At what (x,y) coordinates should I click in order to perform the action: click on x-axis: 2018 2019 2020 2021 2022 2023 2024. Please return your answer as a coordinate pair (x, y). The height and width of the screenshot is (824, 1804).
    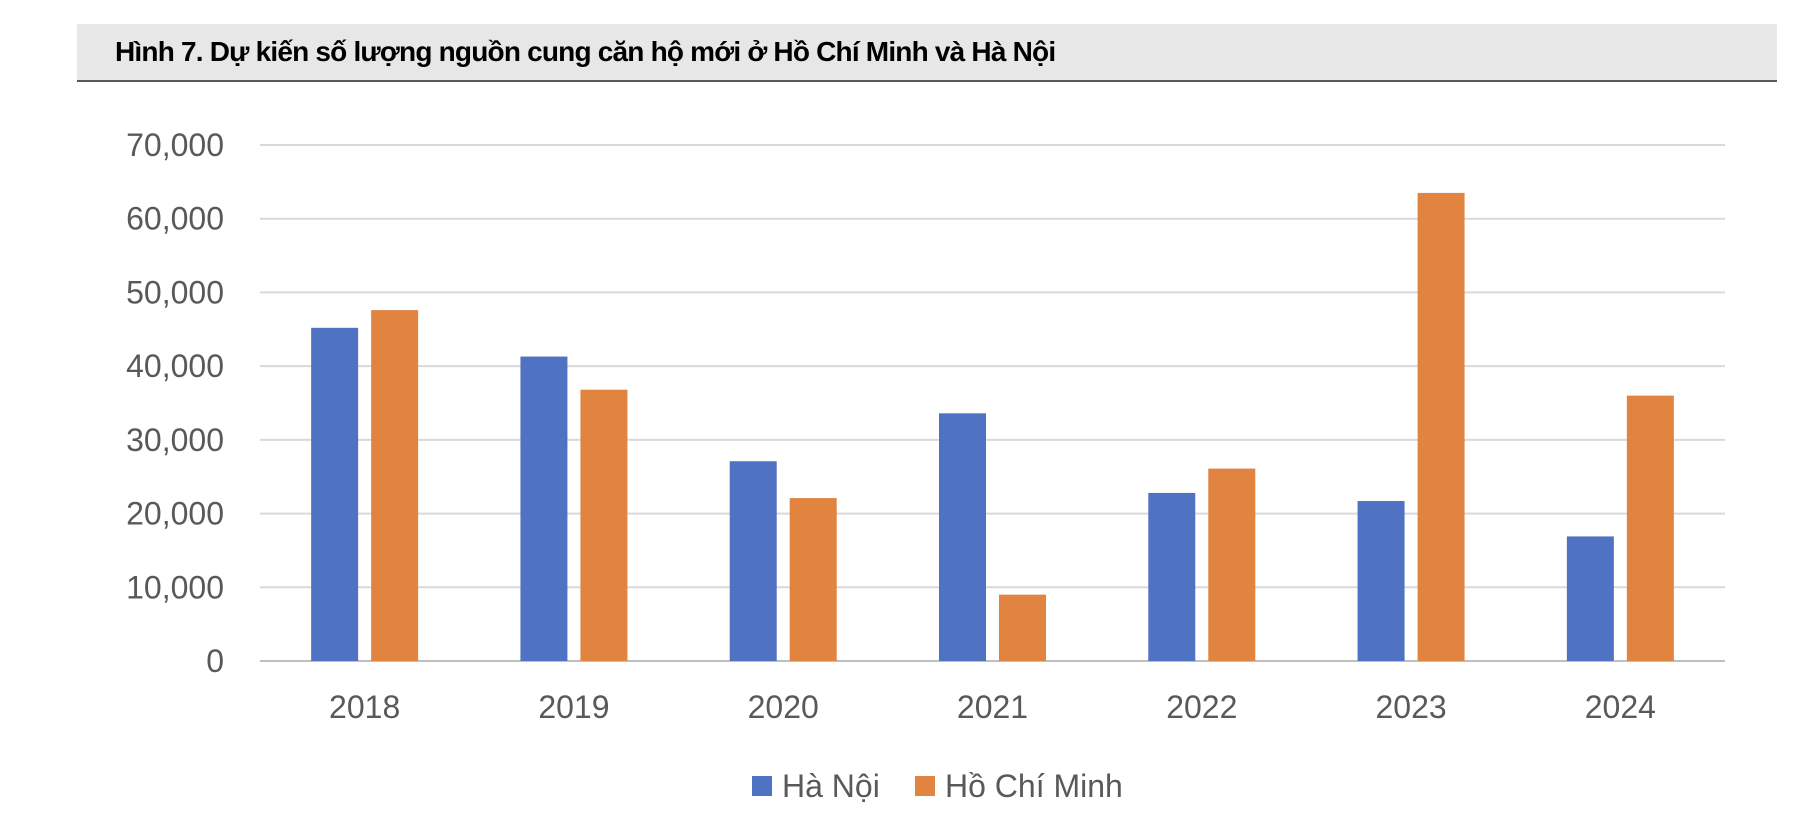
    Looking at the image, I should click on (992, 707).